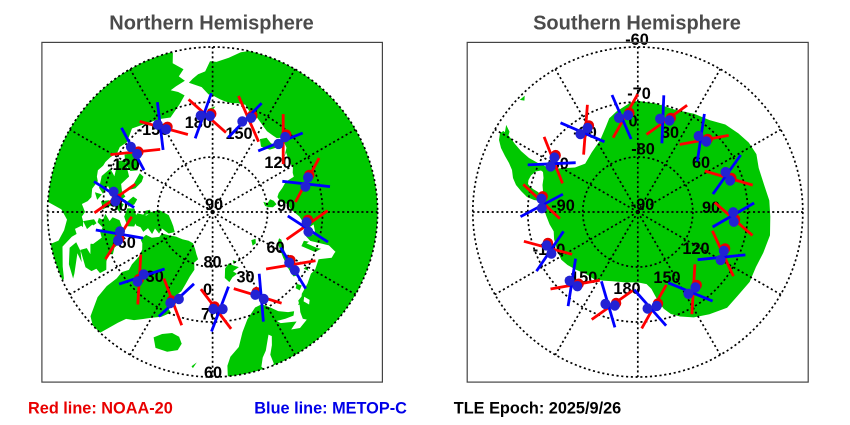 Image resolution: width=850 pixels, height=425 pixels. What do you see at coordinates (643, 150) in the screenshot?
I see `svg-text: -80` at bounding box center [643, 150].